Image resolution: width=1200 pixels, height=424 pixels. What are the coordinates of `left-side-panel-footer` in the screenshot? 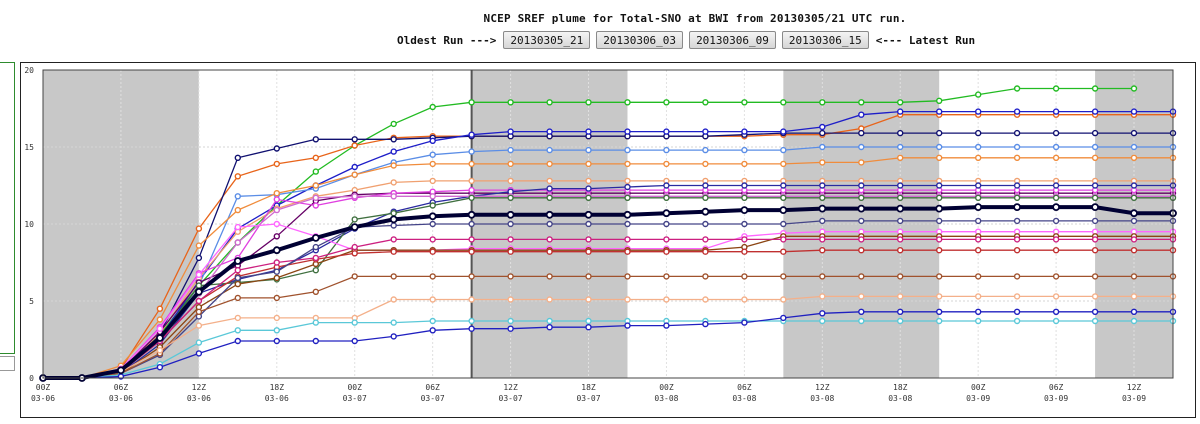 It's located at (7, 363).